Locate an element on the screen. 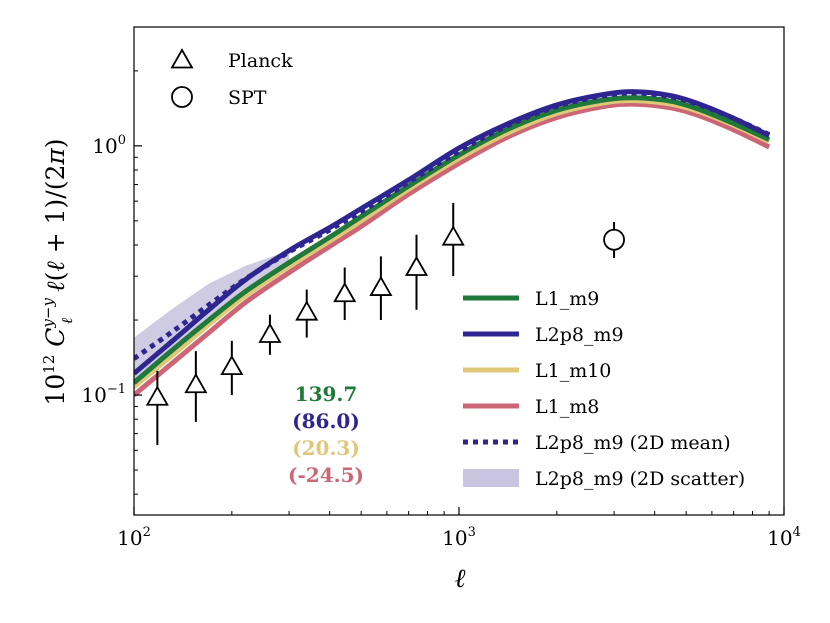  annotation-3: (-24.5) is located at coordinates (326, 475).